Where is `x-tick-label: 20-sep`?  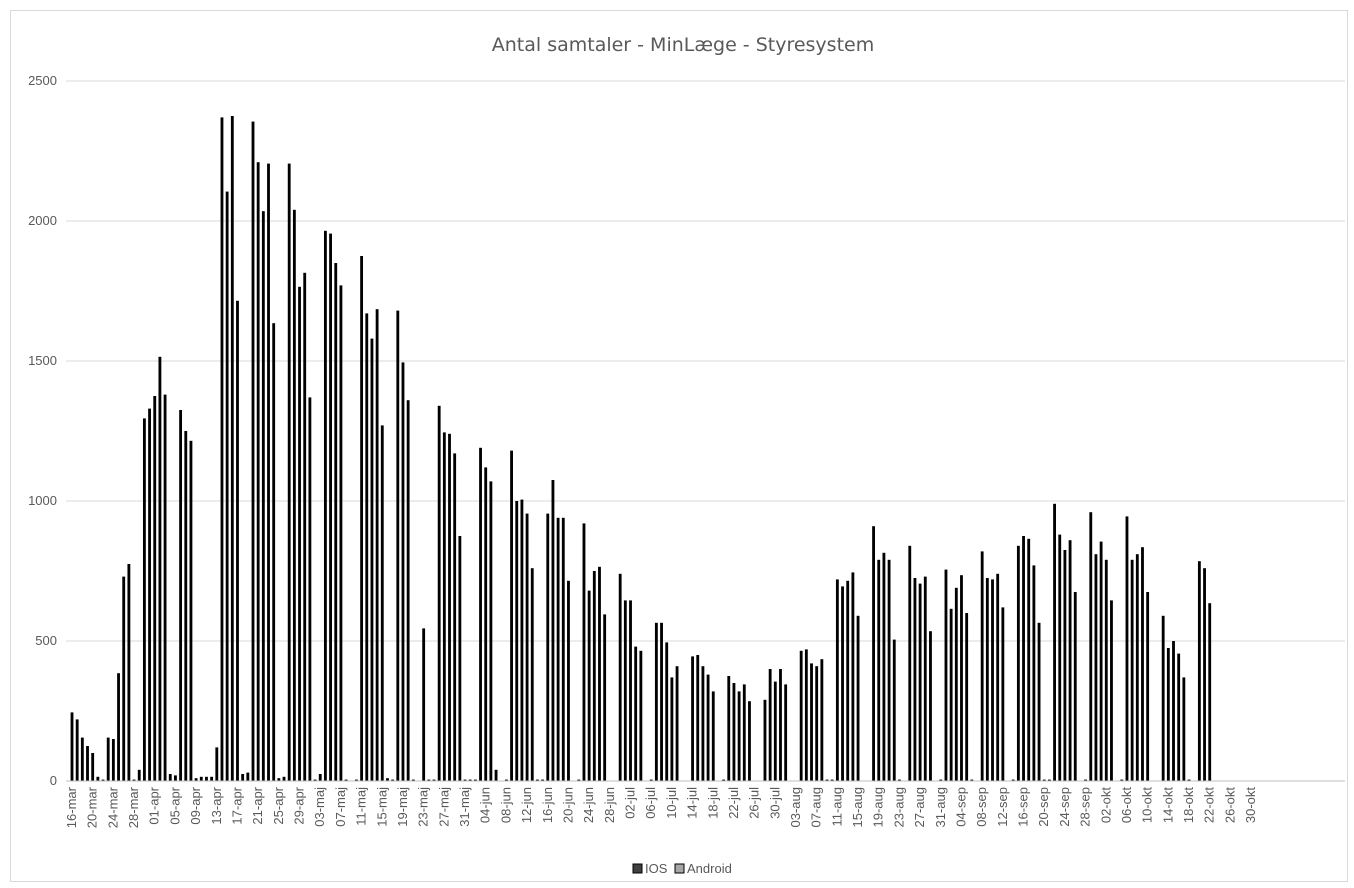
x-tick-label: 20-sep is located at coordinates (1043, 807).